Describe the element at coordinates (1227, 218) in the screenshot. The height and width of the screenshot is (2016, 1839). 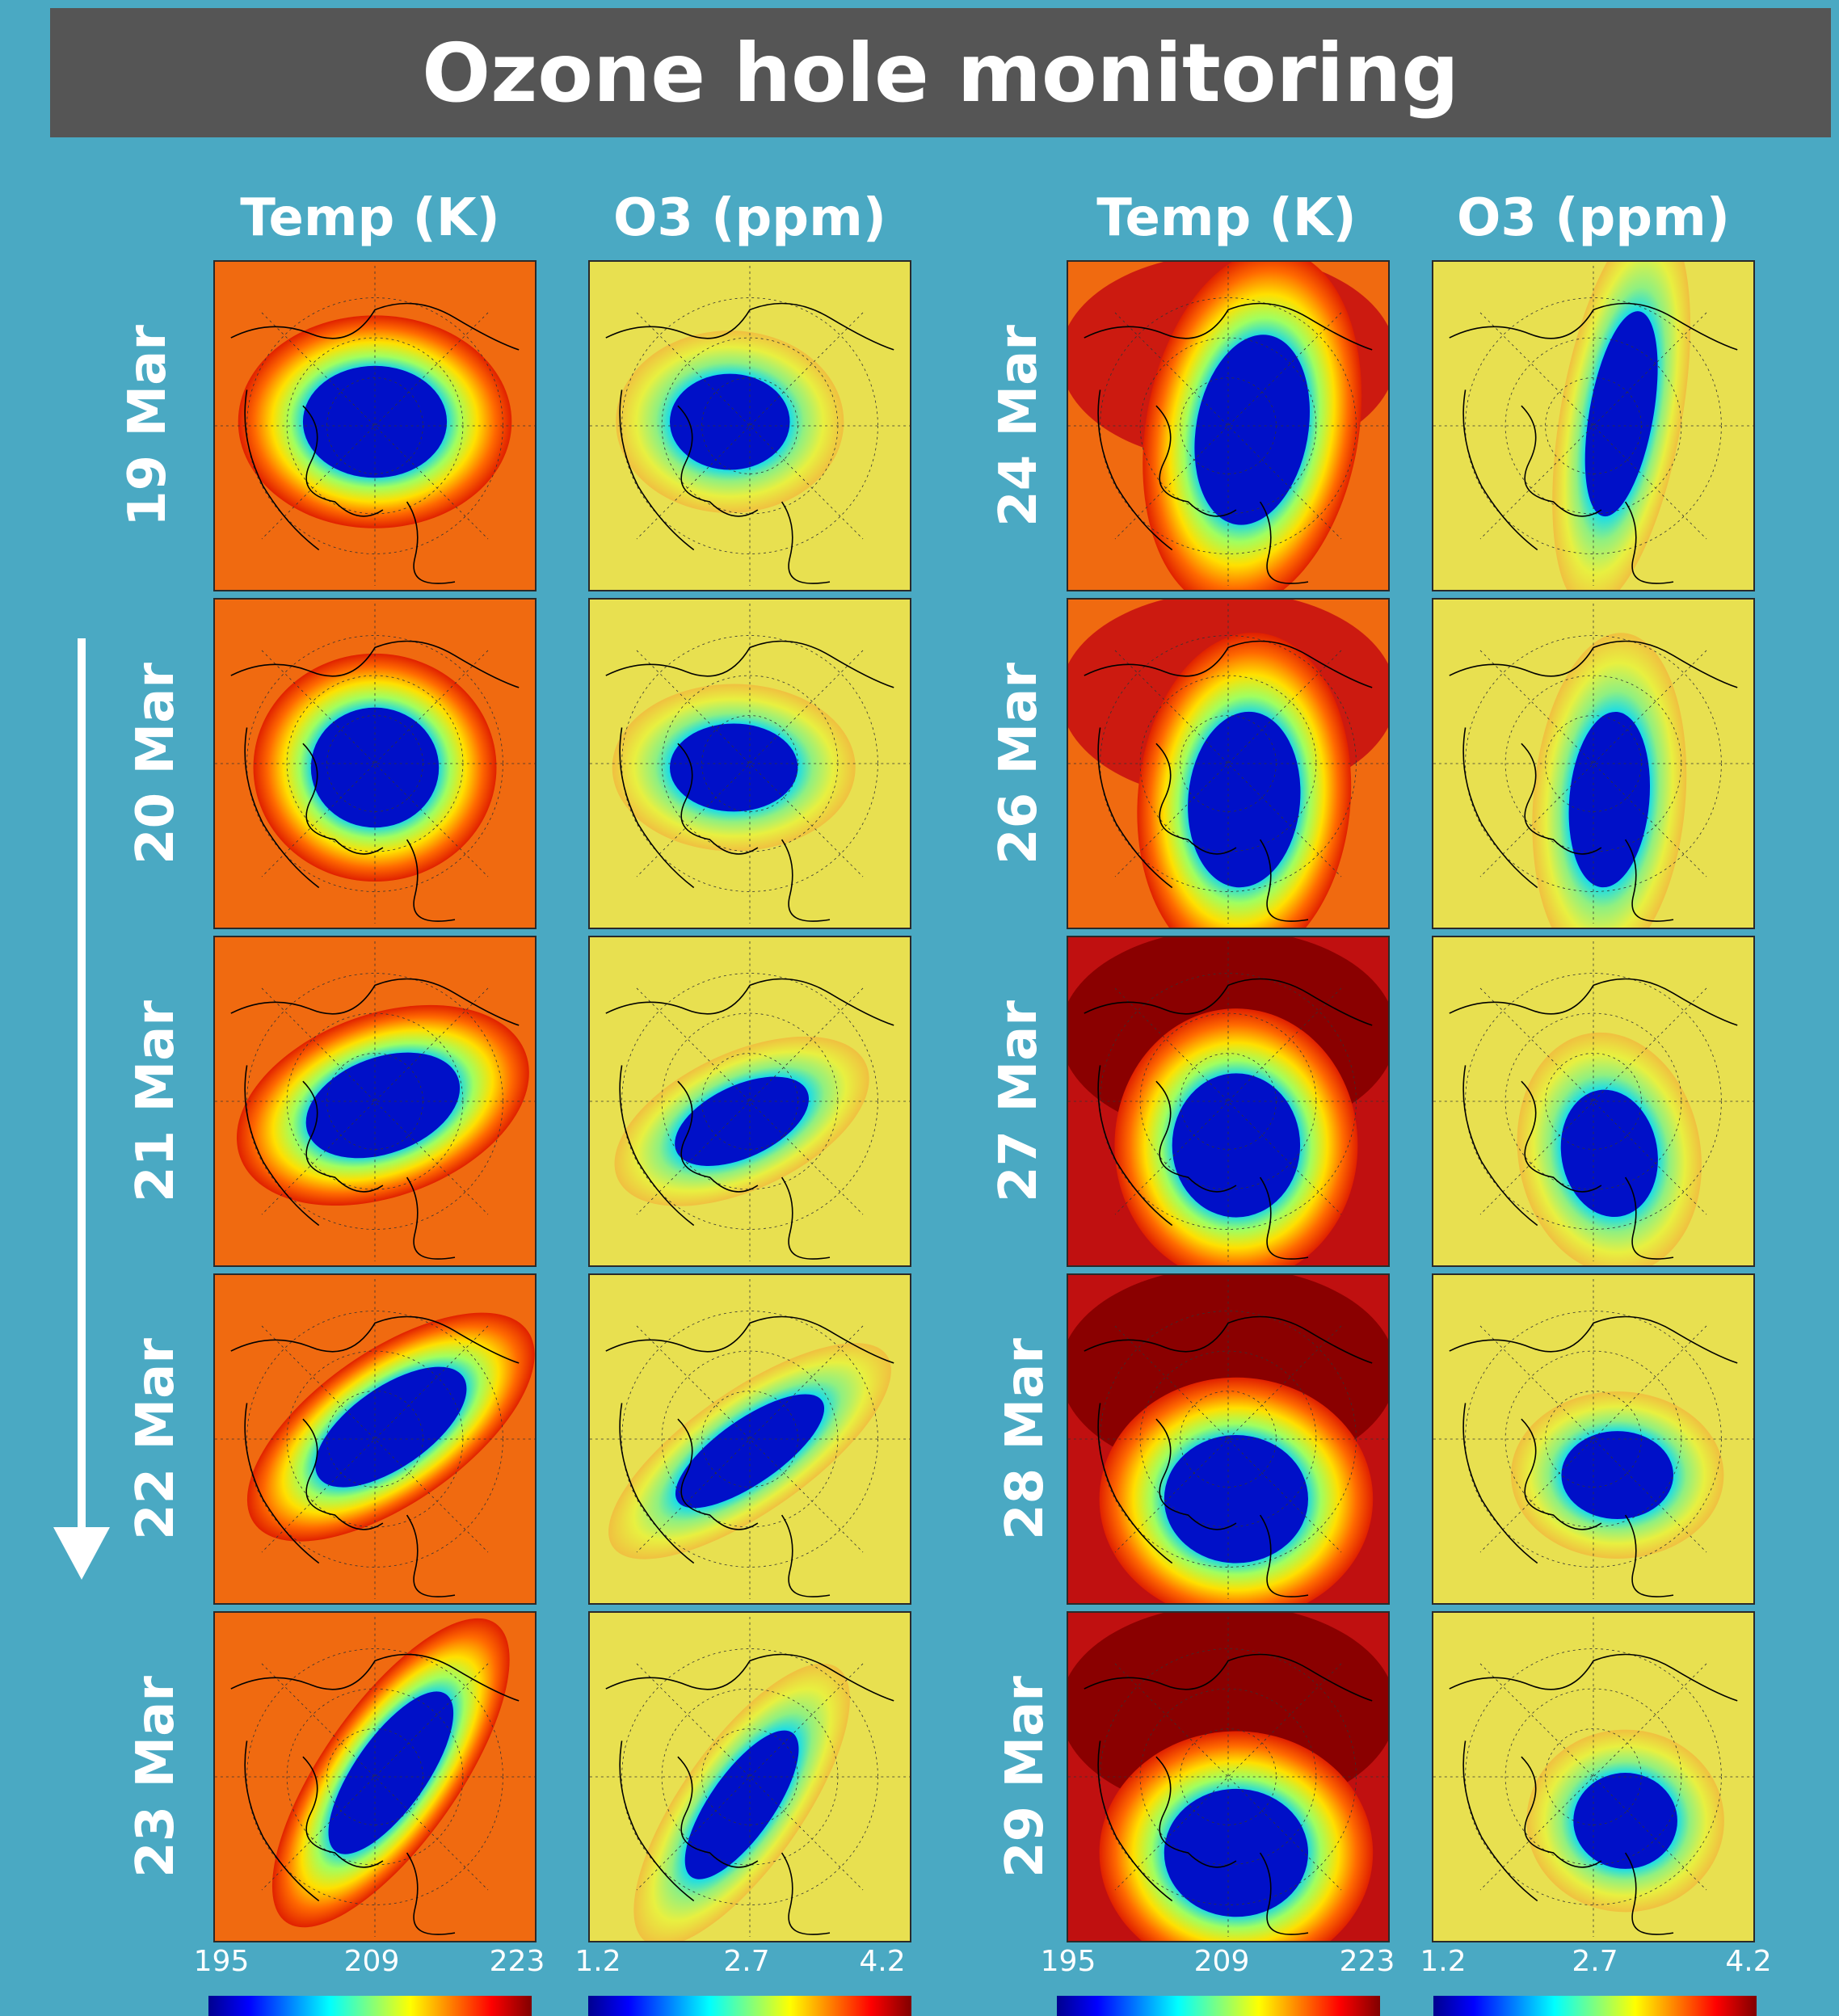
I see `column-header-temp-right: Temp (K)` at that location.